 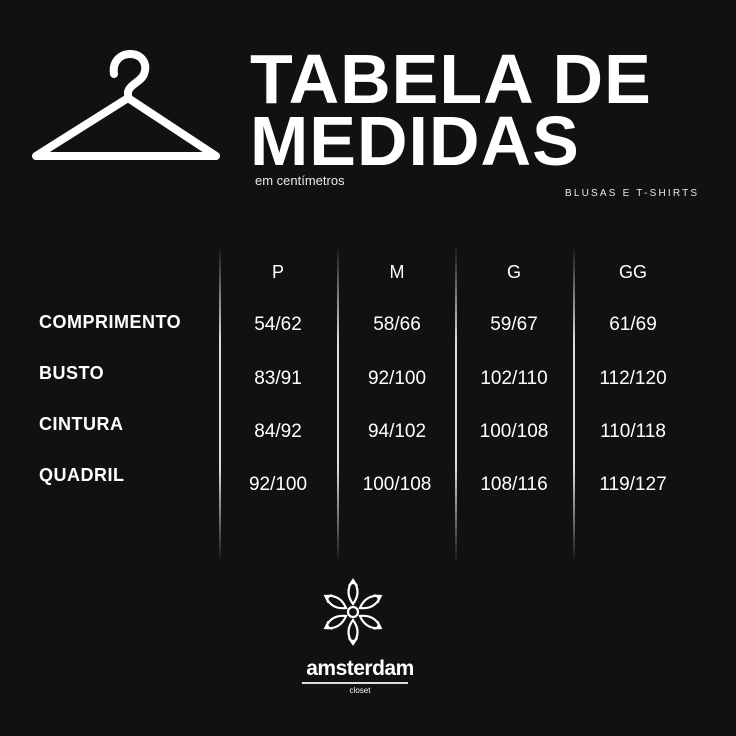 I want to click on brand-name: amsterdam, so click(x=360, y=668).